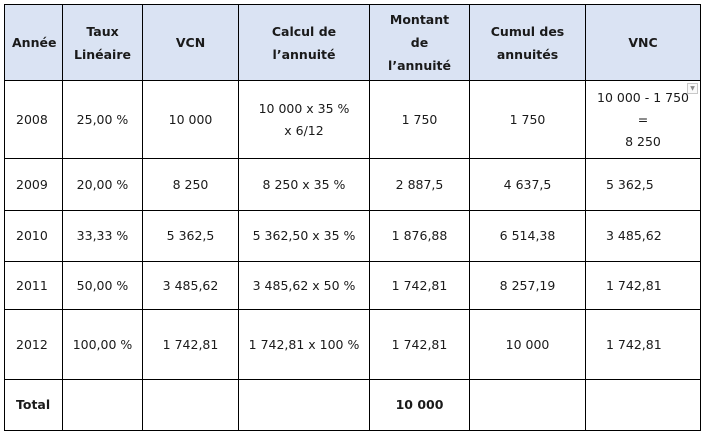 Image resolution: width=703 pixels, height=435 pixels. I want to click on header-taux: Taux Linéaire, so click(102, 42).